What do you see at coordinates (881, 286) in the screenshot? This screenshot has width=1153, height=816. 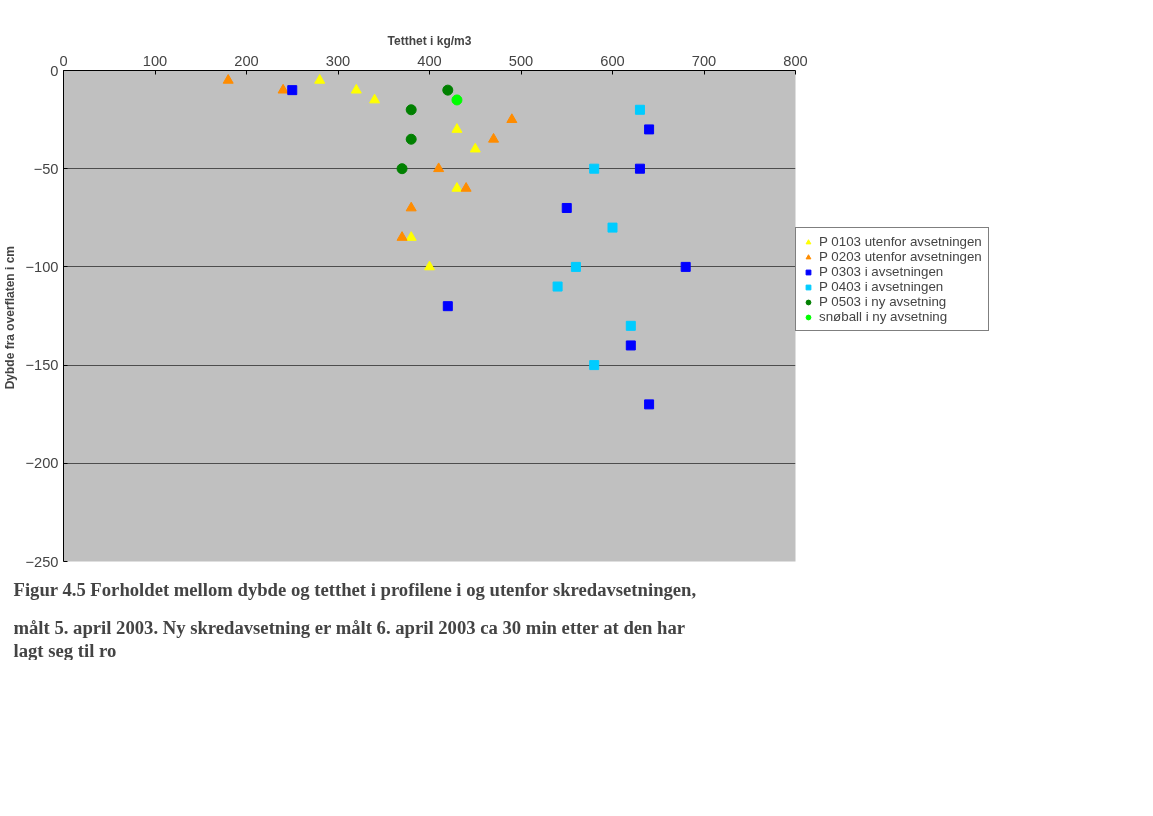 I see `legend-label: P 0403 i avsetningen` at bounding box center [881, 286].